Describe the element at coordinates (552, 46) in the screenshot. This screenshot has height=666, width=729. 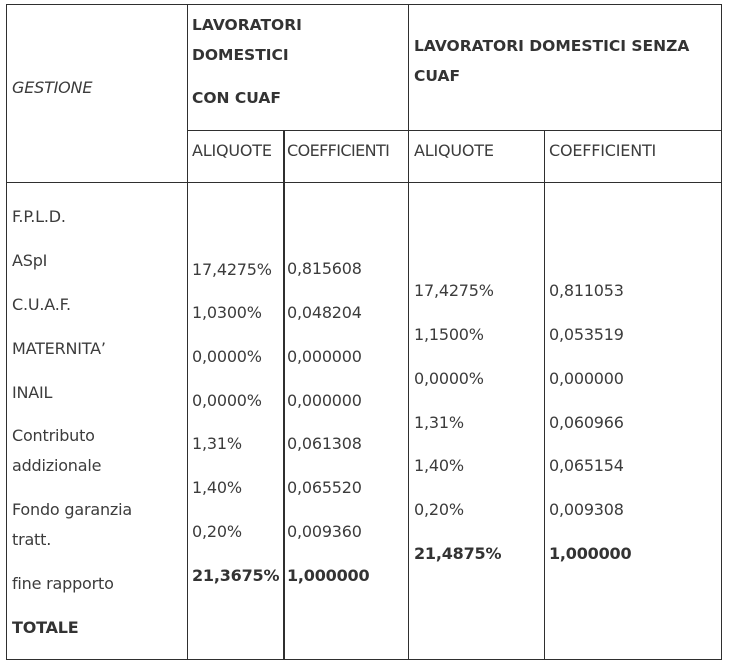
I see `group2-title-line1: LAVORATORI DOMESTICI SENZA` at that location.